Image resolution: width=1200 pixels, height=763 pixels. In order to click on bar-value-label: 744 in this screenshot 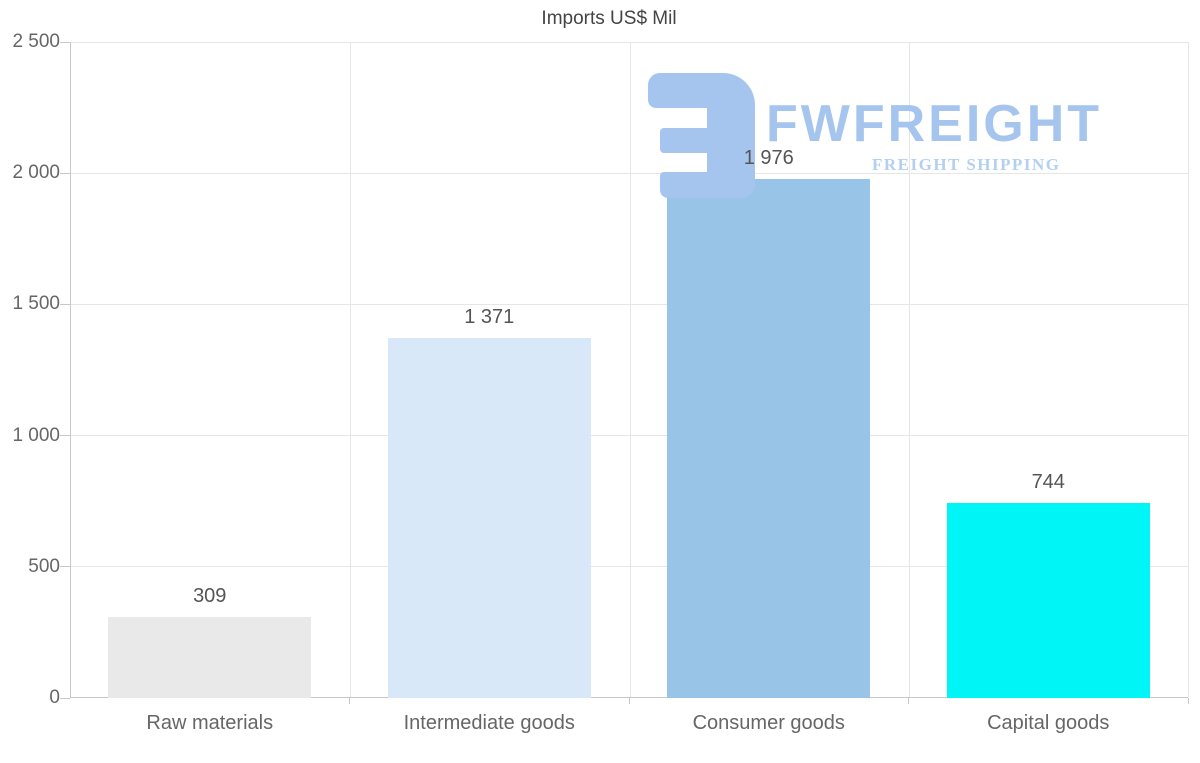, I will do `click(1048, 481)`.